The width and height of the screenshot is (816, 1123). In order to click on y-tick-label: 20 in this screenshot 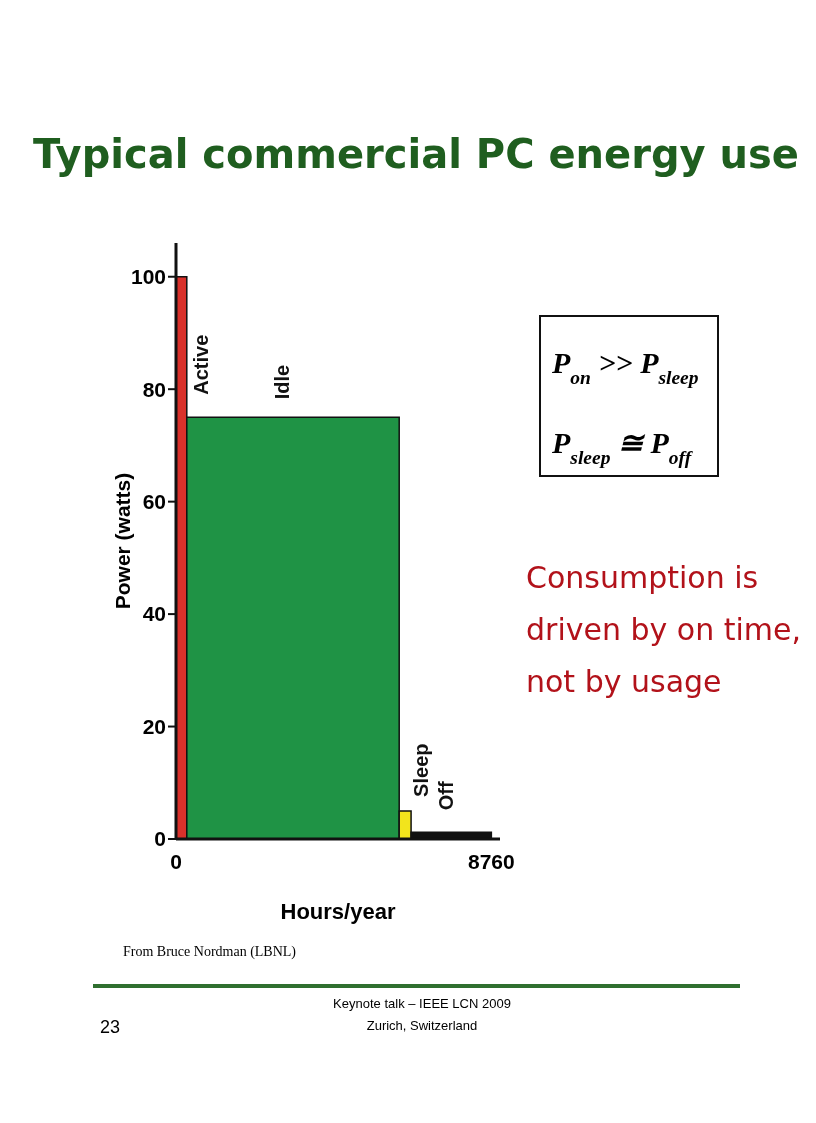, I will do `click(154, 726)`.